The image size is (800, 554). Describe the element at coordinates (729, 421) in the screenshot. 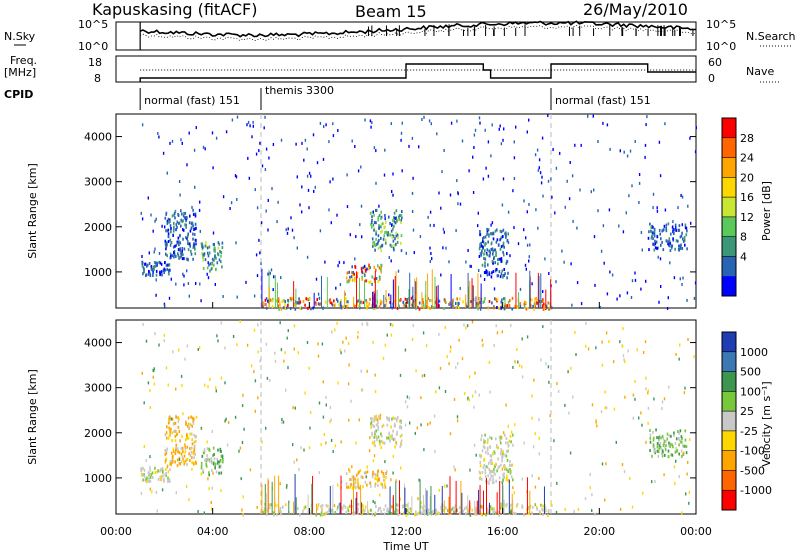

I see `colorbar-swatch` at that location.